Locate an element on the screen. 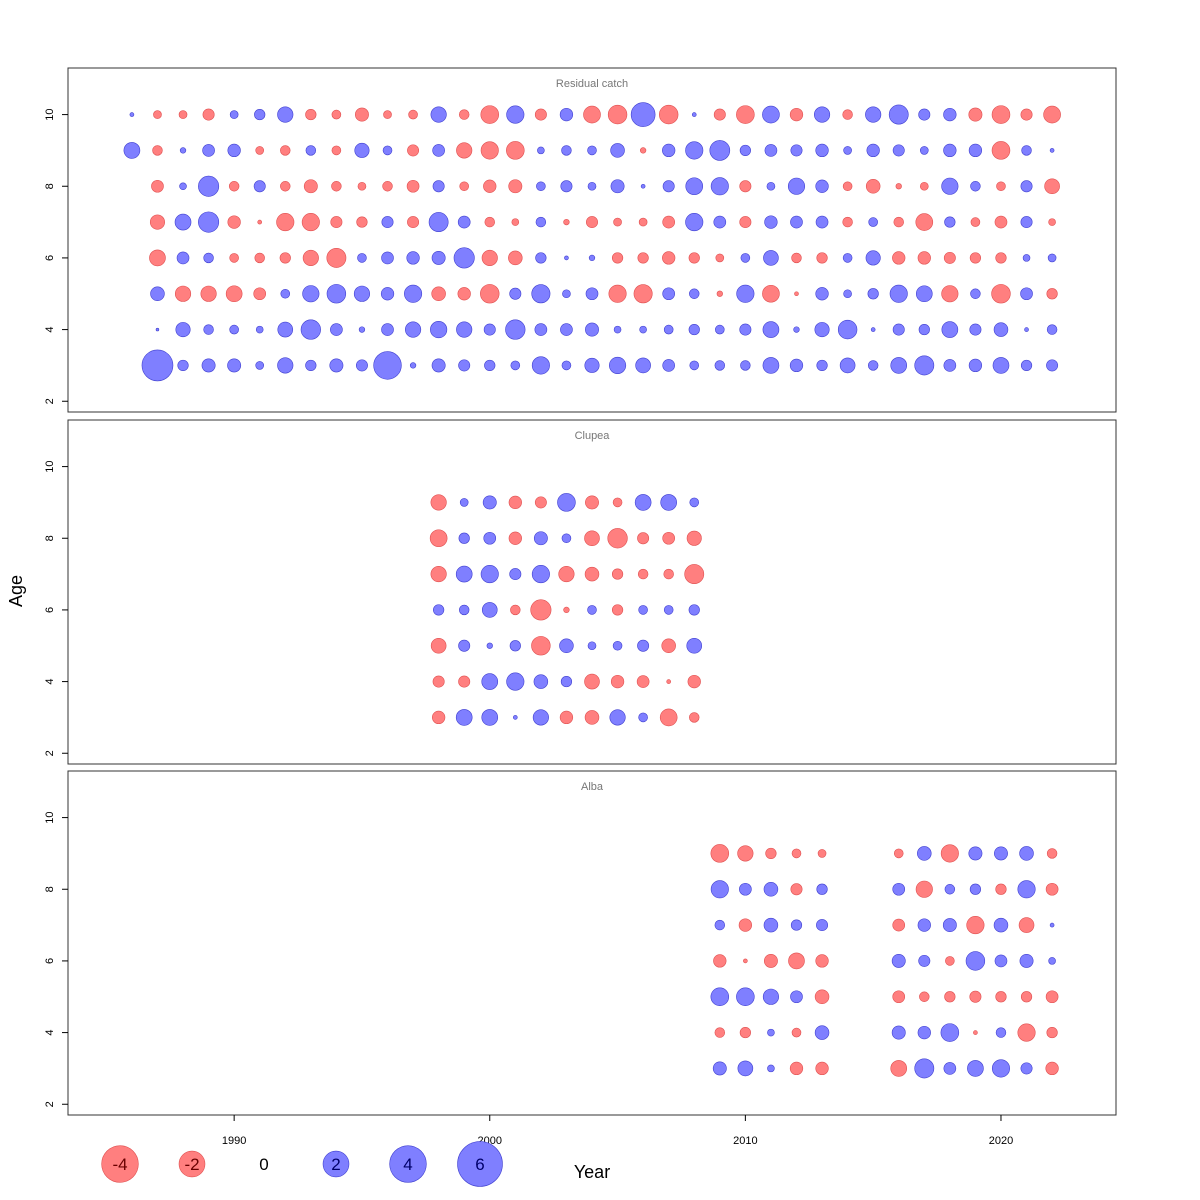 Image resolution: width=1200 pixels, height=1200 pixels. x-axis: 1990 2000 2010 2020 is located at coordinates (617, 1131).